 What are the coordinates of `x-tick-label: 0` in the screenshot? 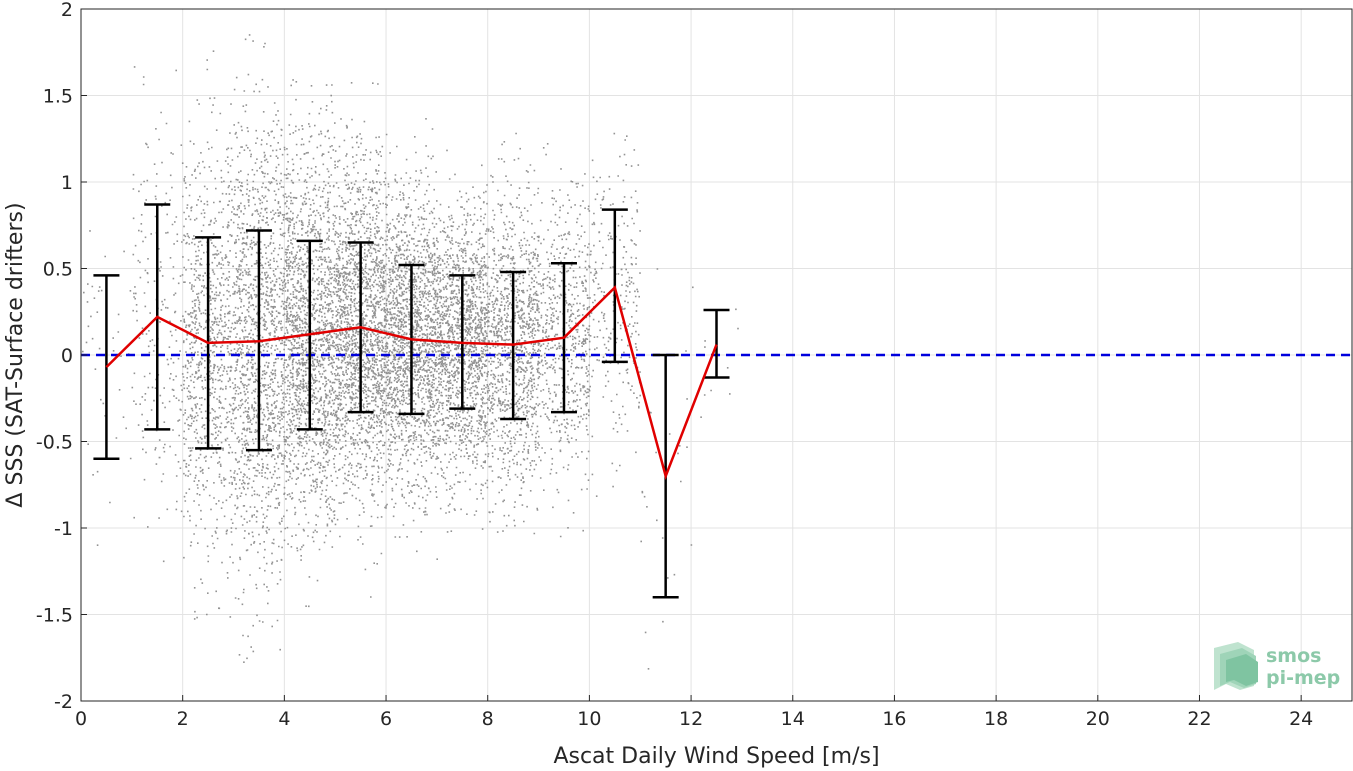 It's located at (81, 719).